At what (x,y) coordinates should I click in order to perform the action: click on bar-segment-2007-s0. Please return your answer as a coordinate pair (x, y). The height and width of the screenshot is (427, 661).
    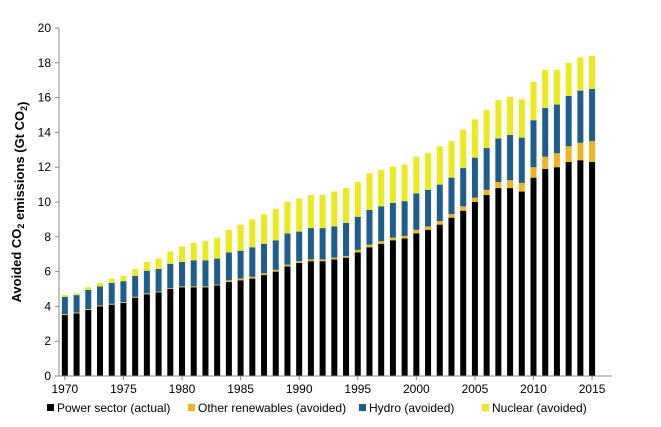
    Looking at the image, I should click on (498, 282).